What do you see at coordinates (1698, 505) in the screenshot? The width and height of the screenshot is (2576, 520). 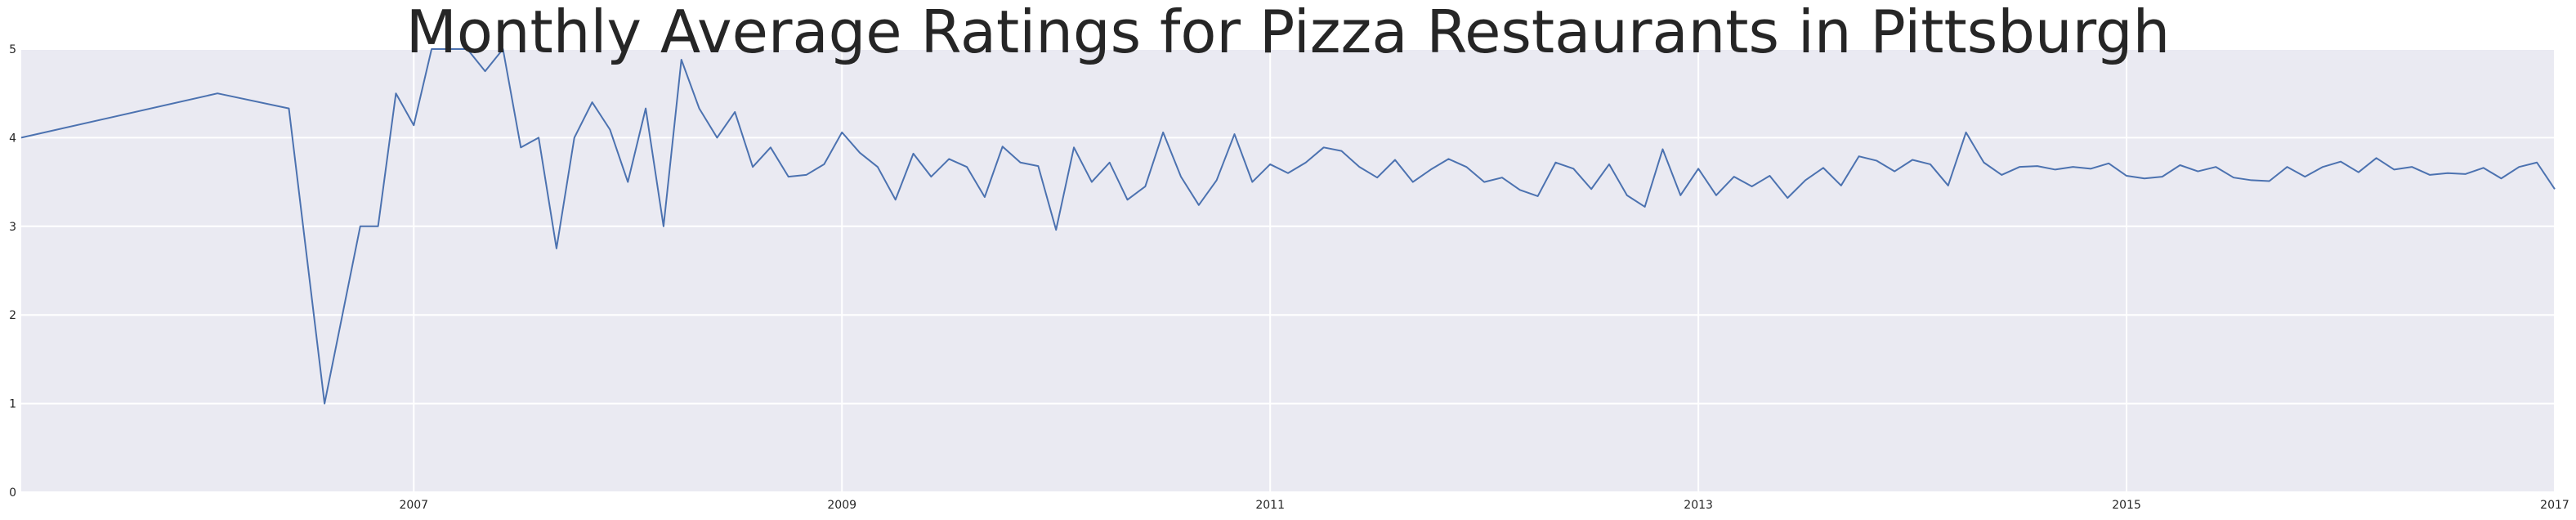 I see `x-tick-label: 2013` at bounding box center [1698, 505].